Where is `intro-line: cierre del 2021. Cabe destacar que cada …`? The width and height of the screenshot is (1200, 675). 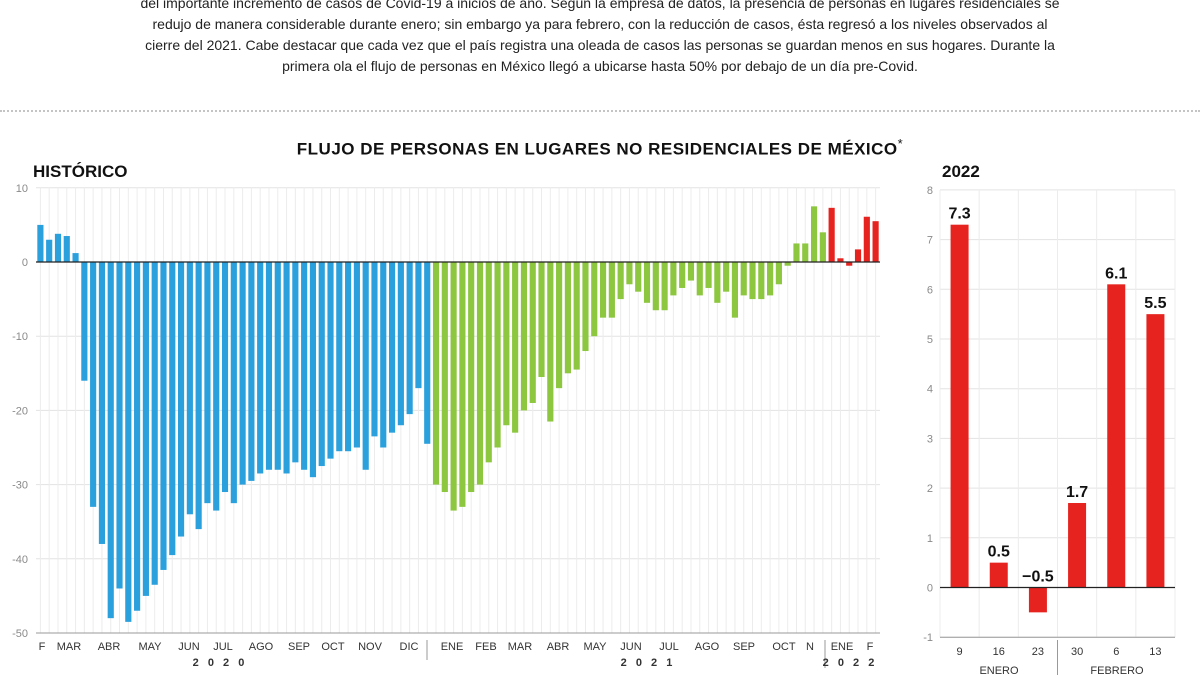
intro-line: cierre del 2021. Cabe destacar que cada … is located at coordinates (600, 45).